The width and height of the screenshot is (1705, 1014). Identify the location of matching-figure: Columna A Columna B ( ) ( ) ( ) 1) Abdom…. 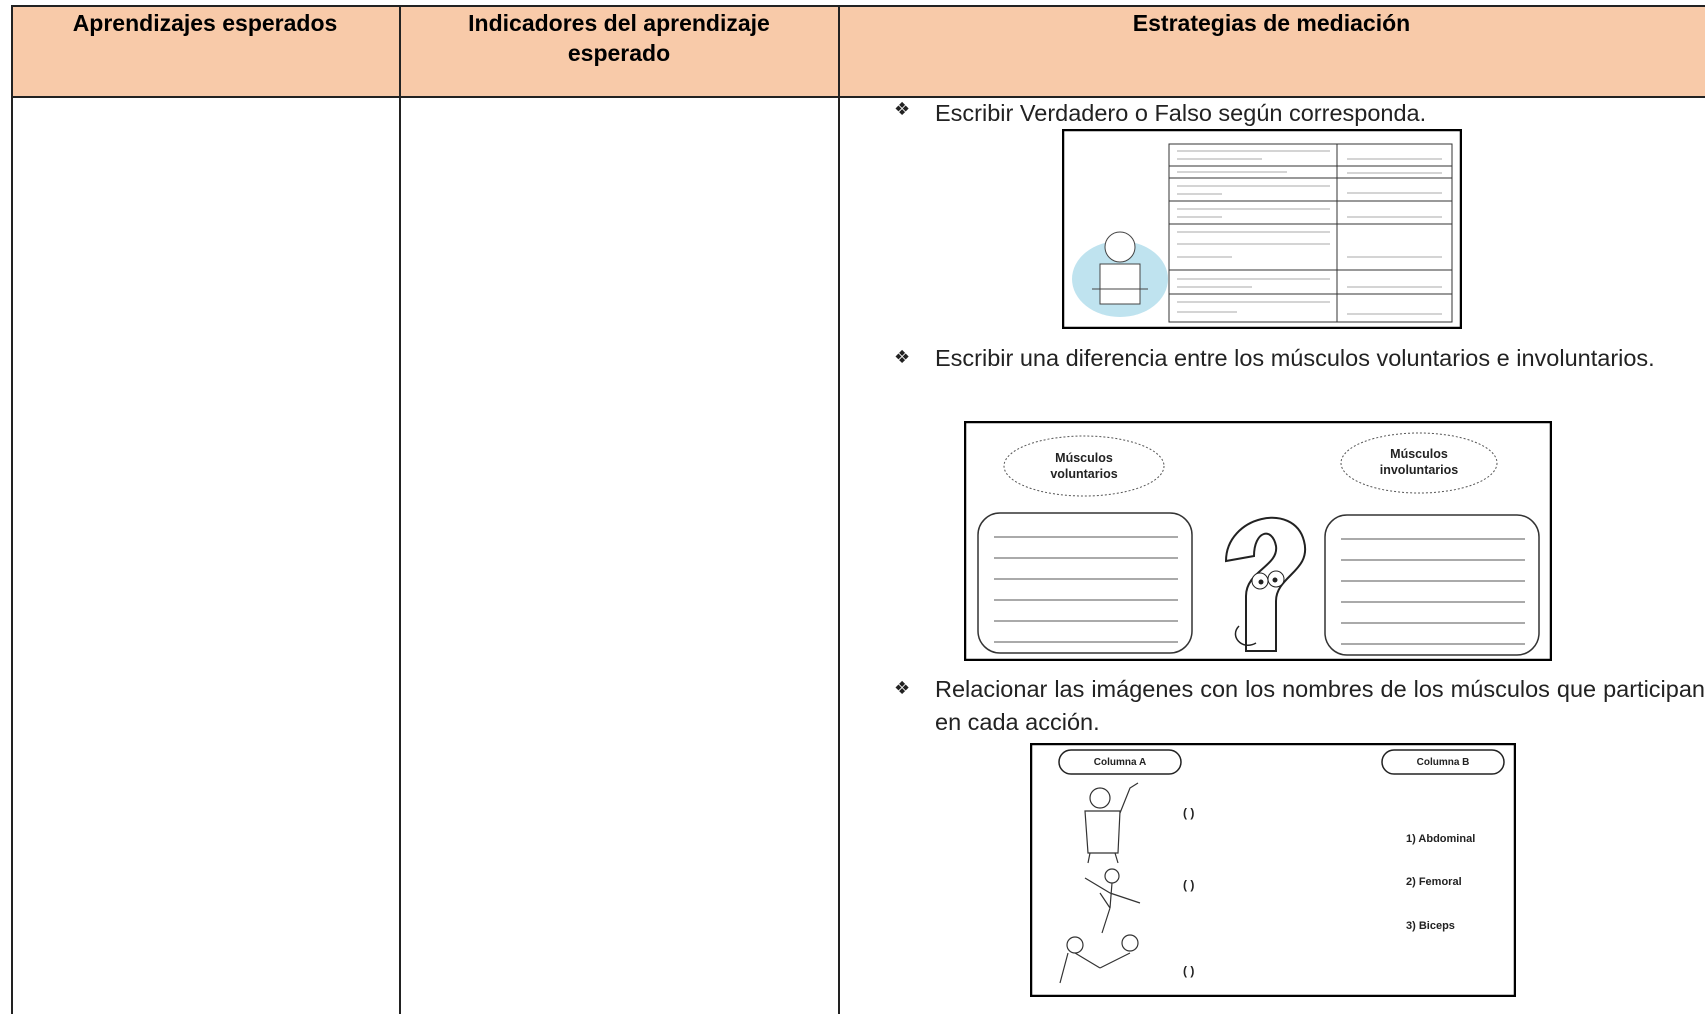
(1273, 870).